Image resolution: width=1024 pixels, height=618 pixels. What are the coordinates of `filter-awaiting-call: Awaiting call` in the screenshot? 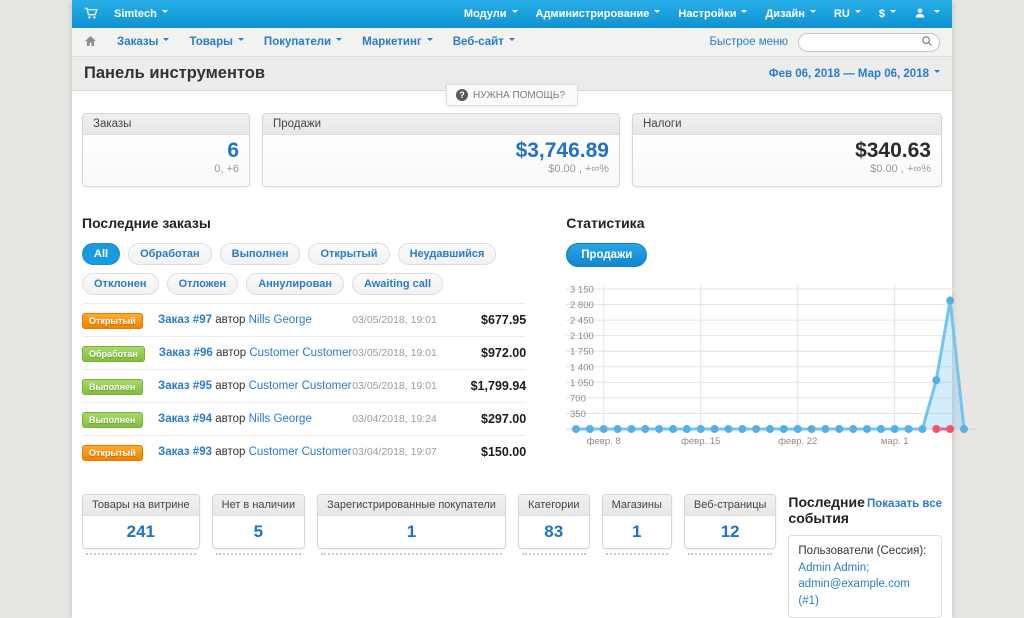 It's located at (397, 284).